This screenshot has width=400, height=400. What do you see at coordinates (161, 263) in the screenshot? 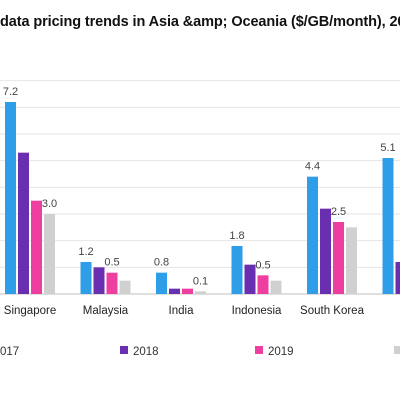
I see `data-label: 0.8` at bounding box center [161, 263].